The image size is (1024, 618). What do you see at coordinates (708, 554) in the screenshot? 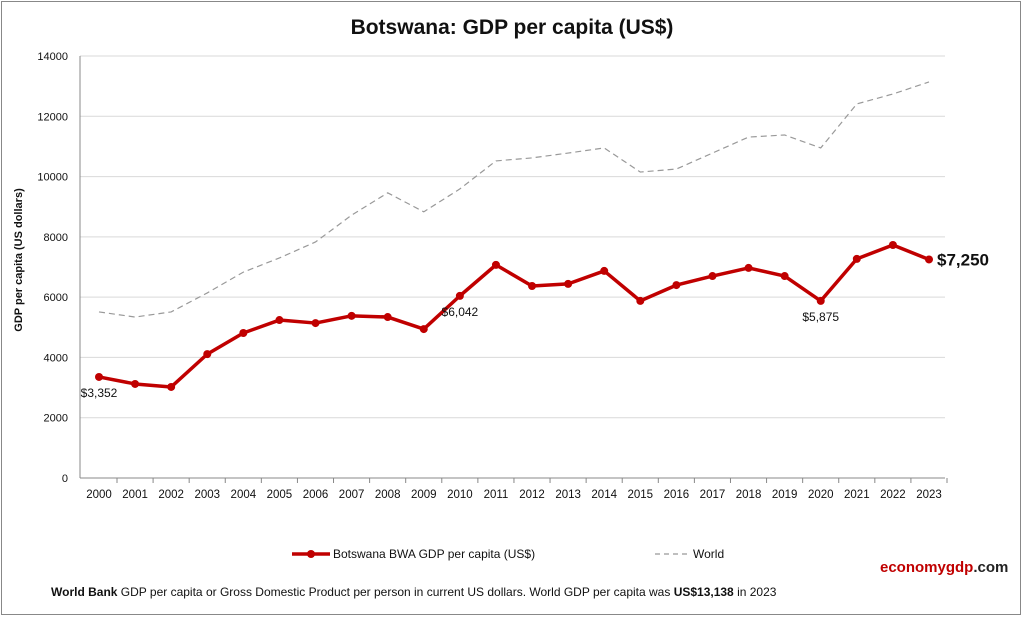
I see `legend-world-label: World` at bounding box center [708, 554].